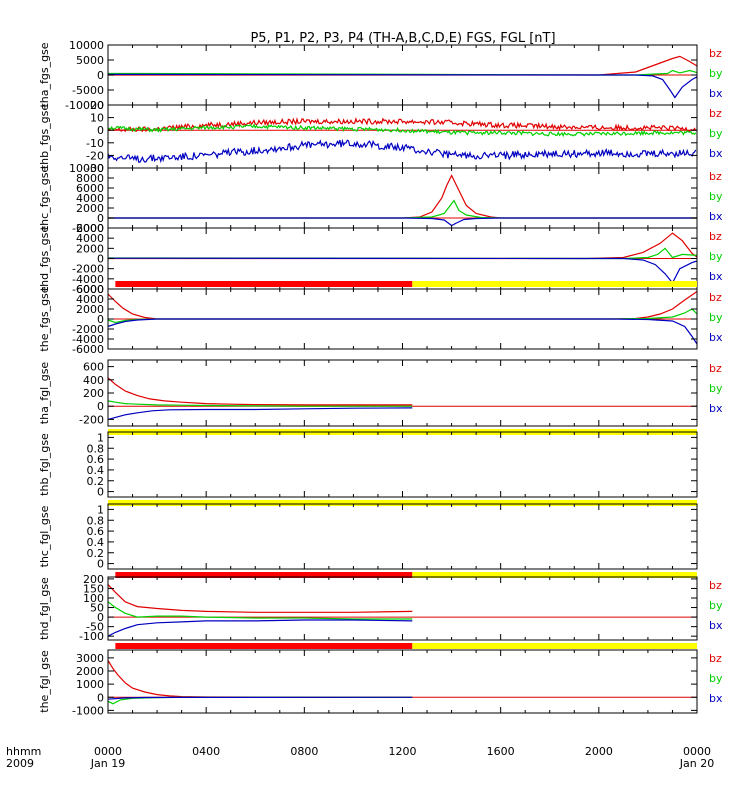  I want to click on legend-bx-8: bx, so click(716, 625).